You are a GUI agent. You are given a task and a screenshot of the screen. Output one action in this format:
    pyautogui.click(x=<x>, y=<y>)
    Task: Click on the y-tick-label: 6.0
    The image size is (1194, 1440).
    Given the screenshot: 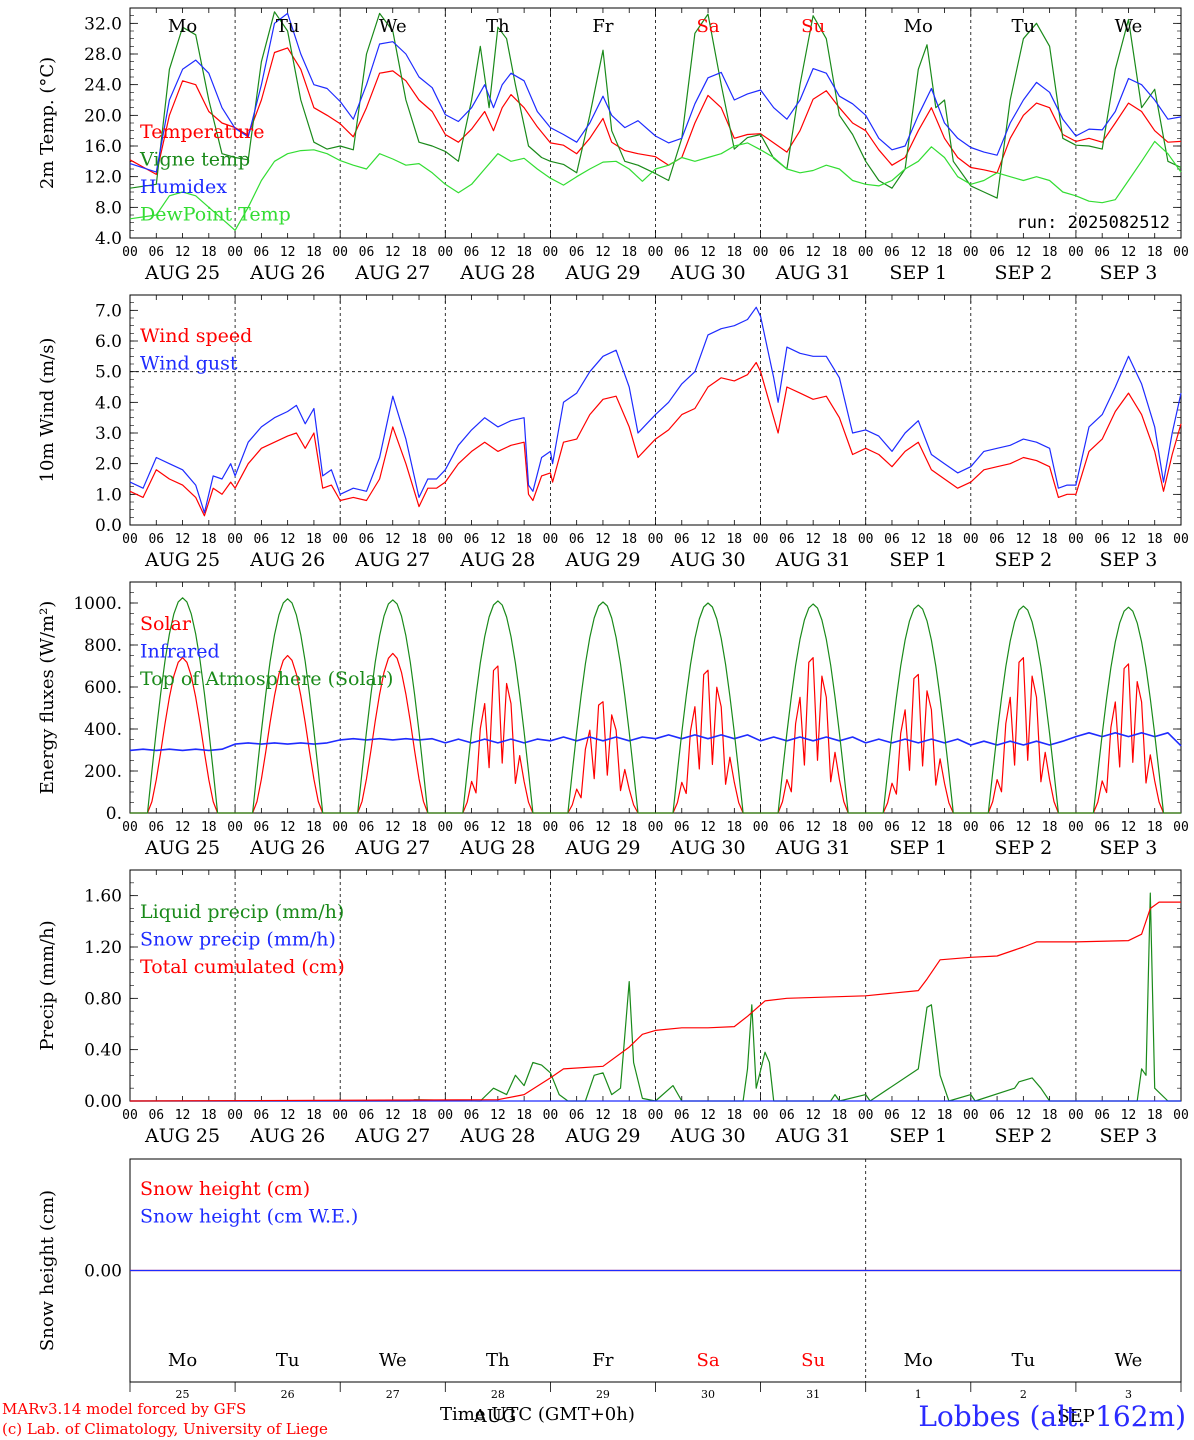 What is the action you would take?
    pyautogui.click(x=108, y=342)
    